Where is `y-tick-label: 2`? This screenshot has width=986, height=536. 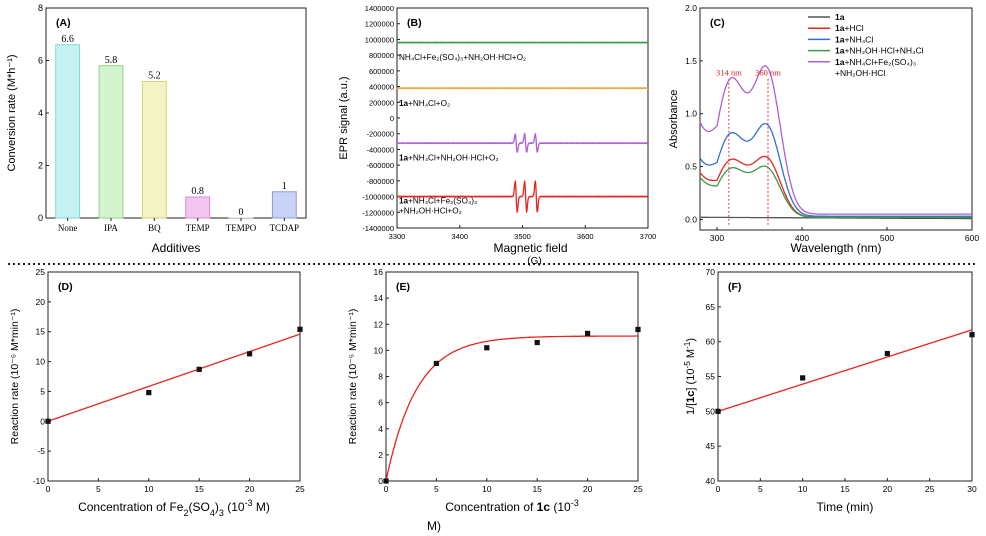 y-tick-label: 2 is located at coordinates (380, 455).